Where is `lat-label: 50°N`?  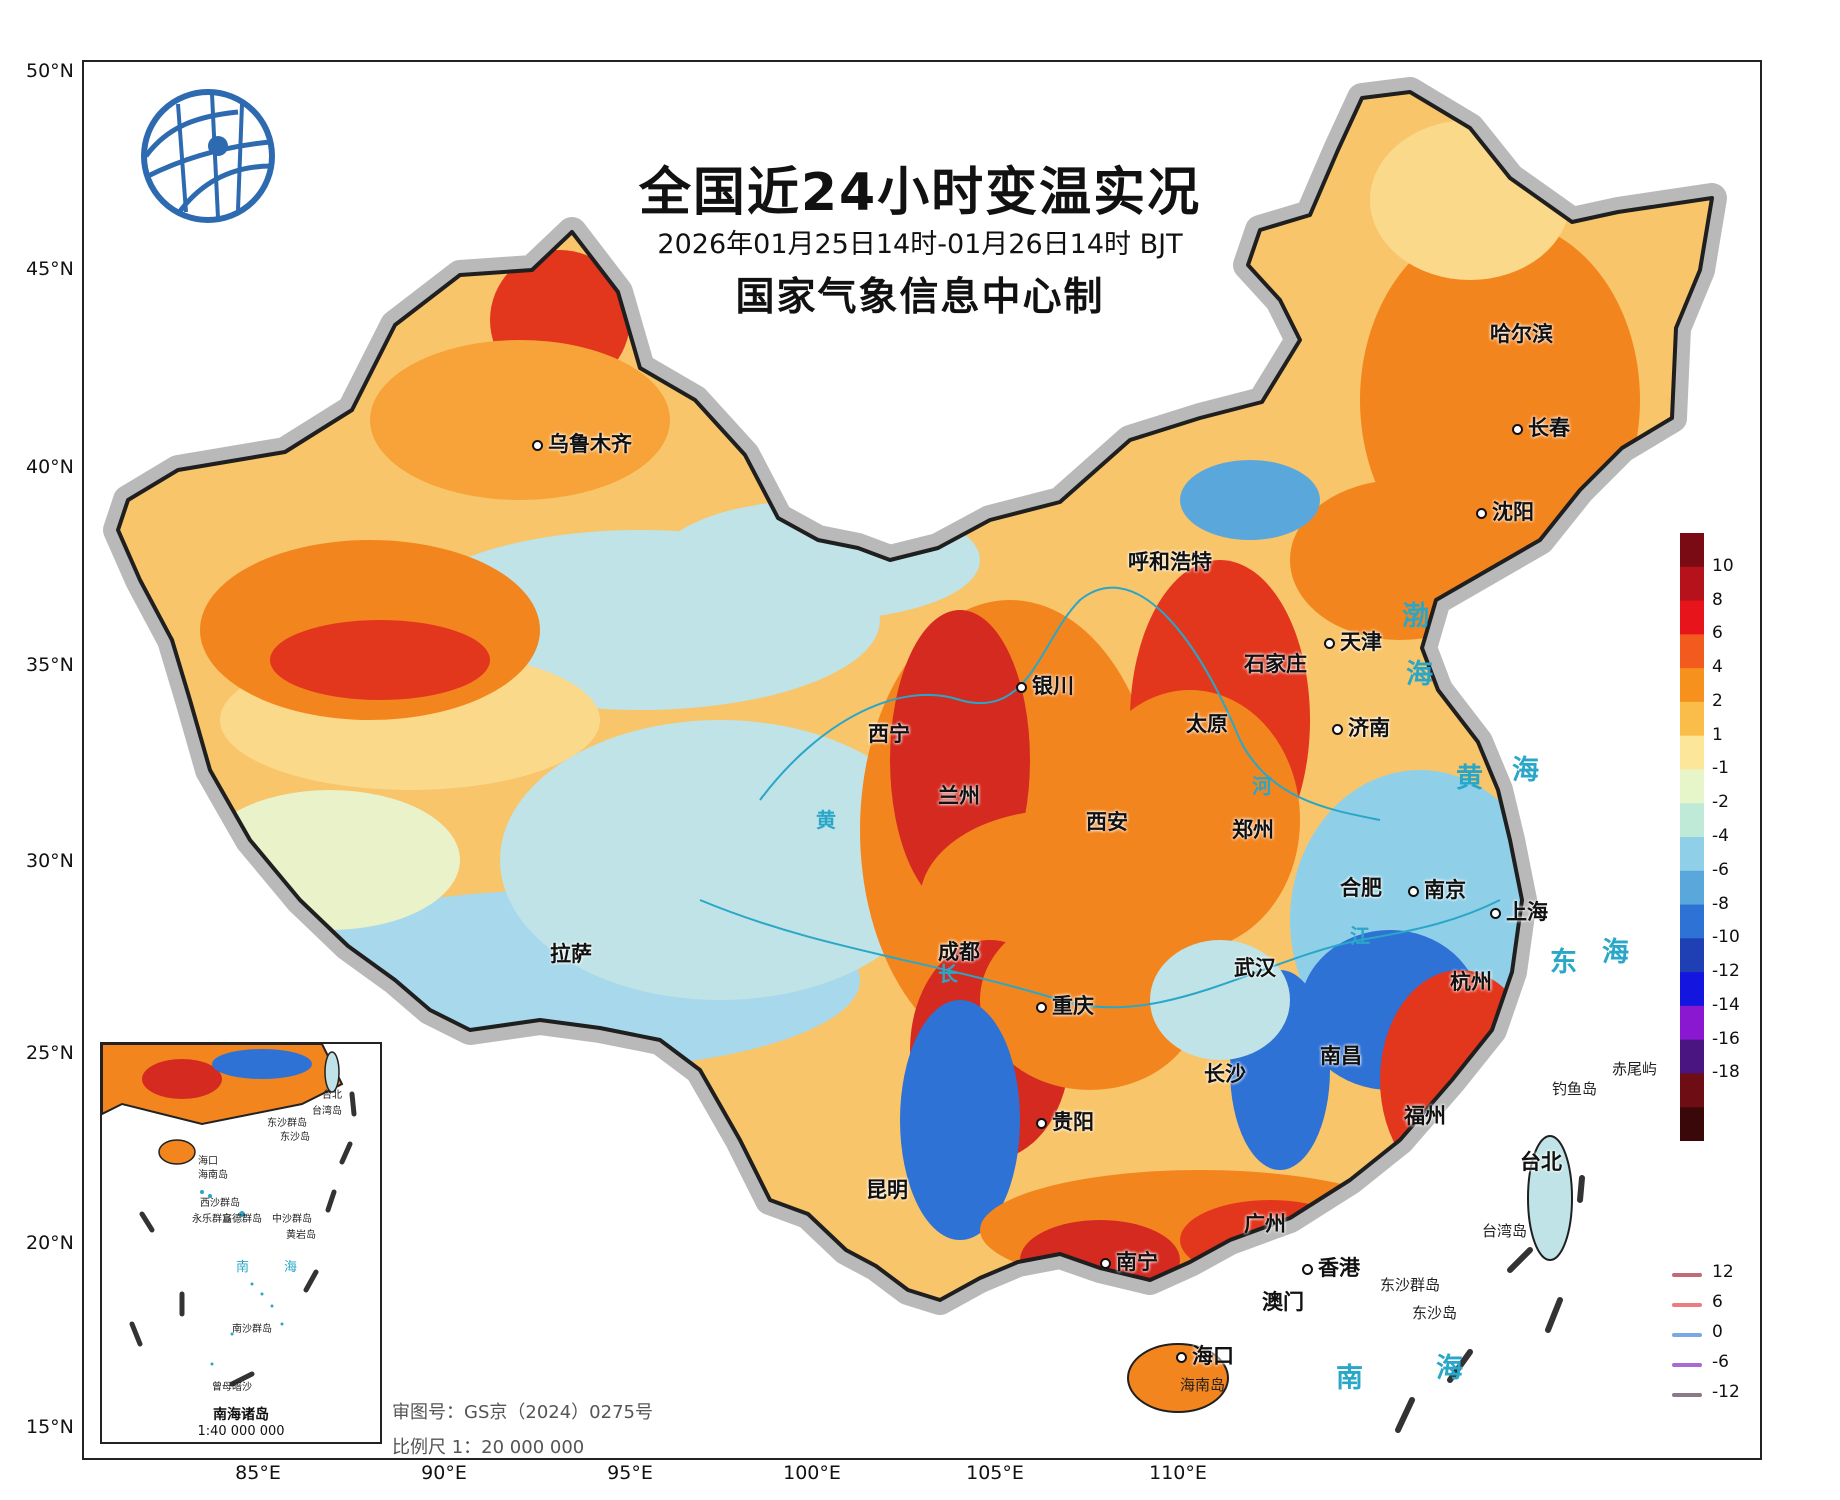
lat-label: 50°N is located at coordinates (50, 71).